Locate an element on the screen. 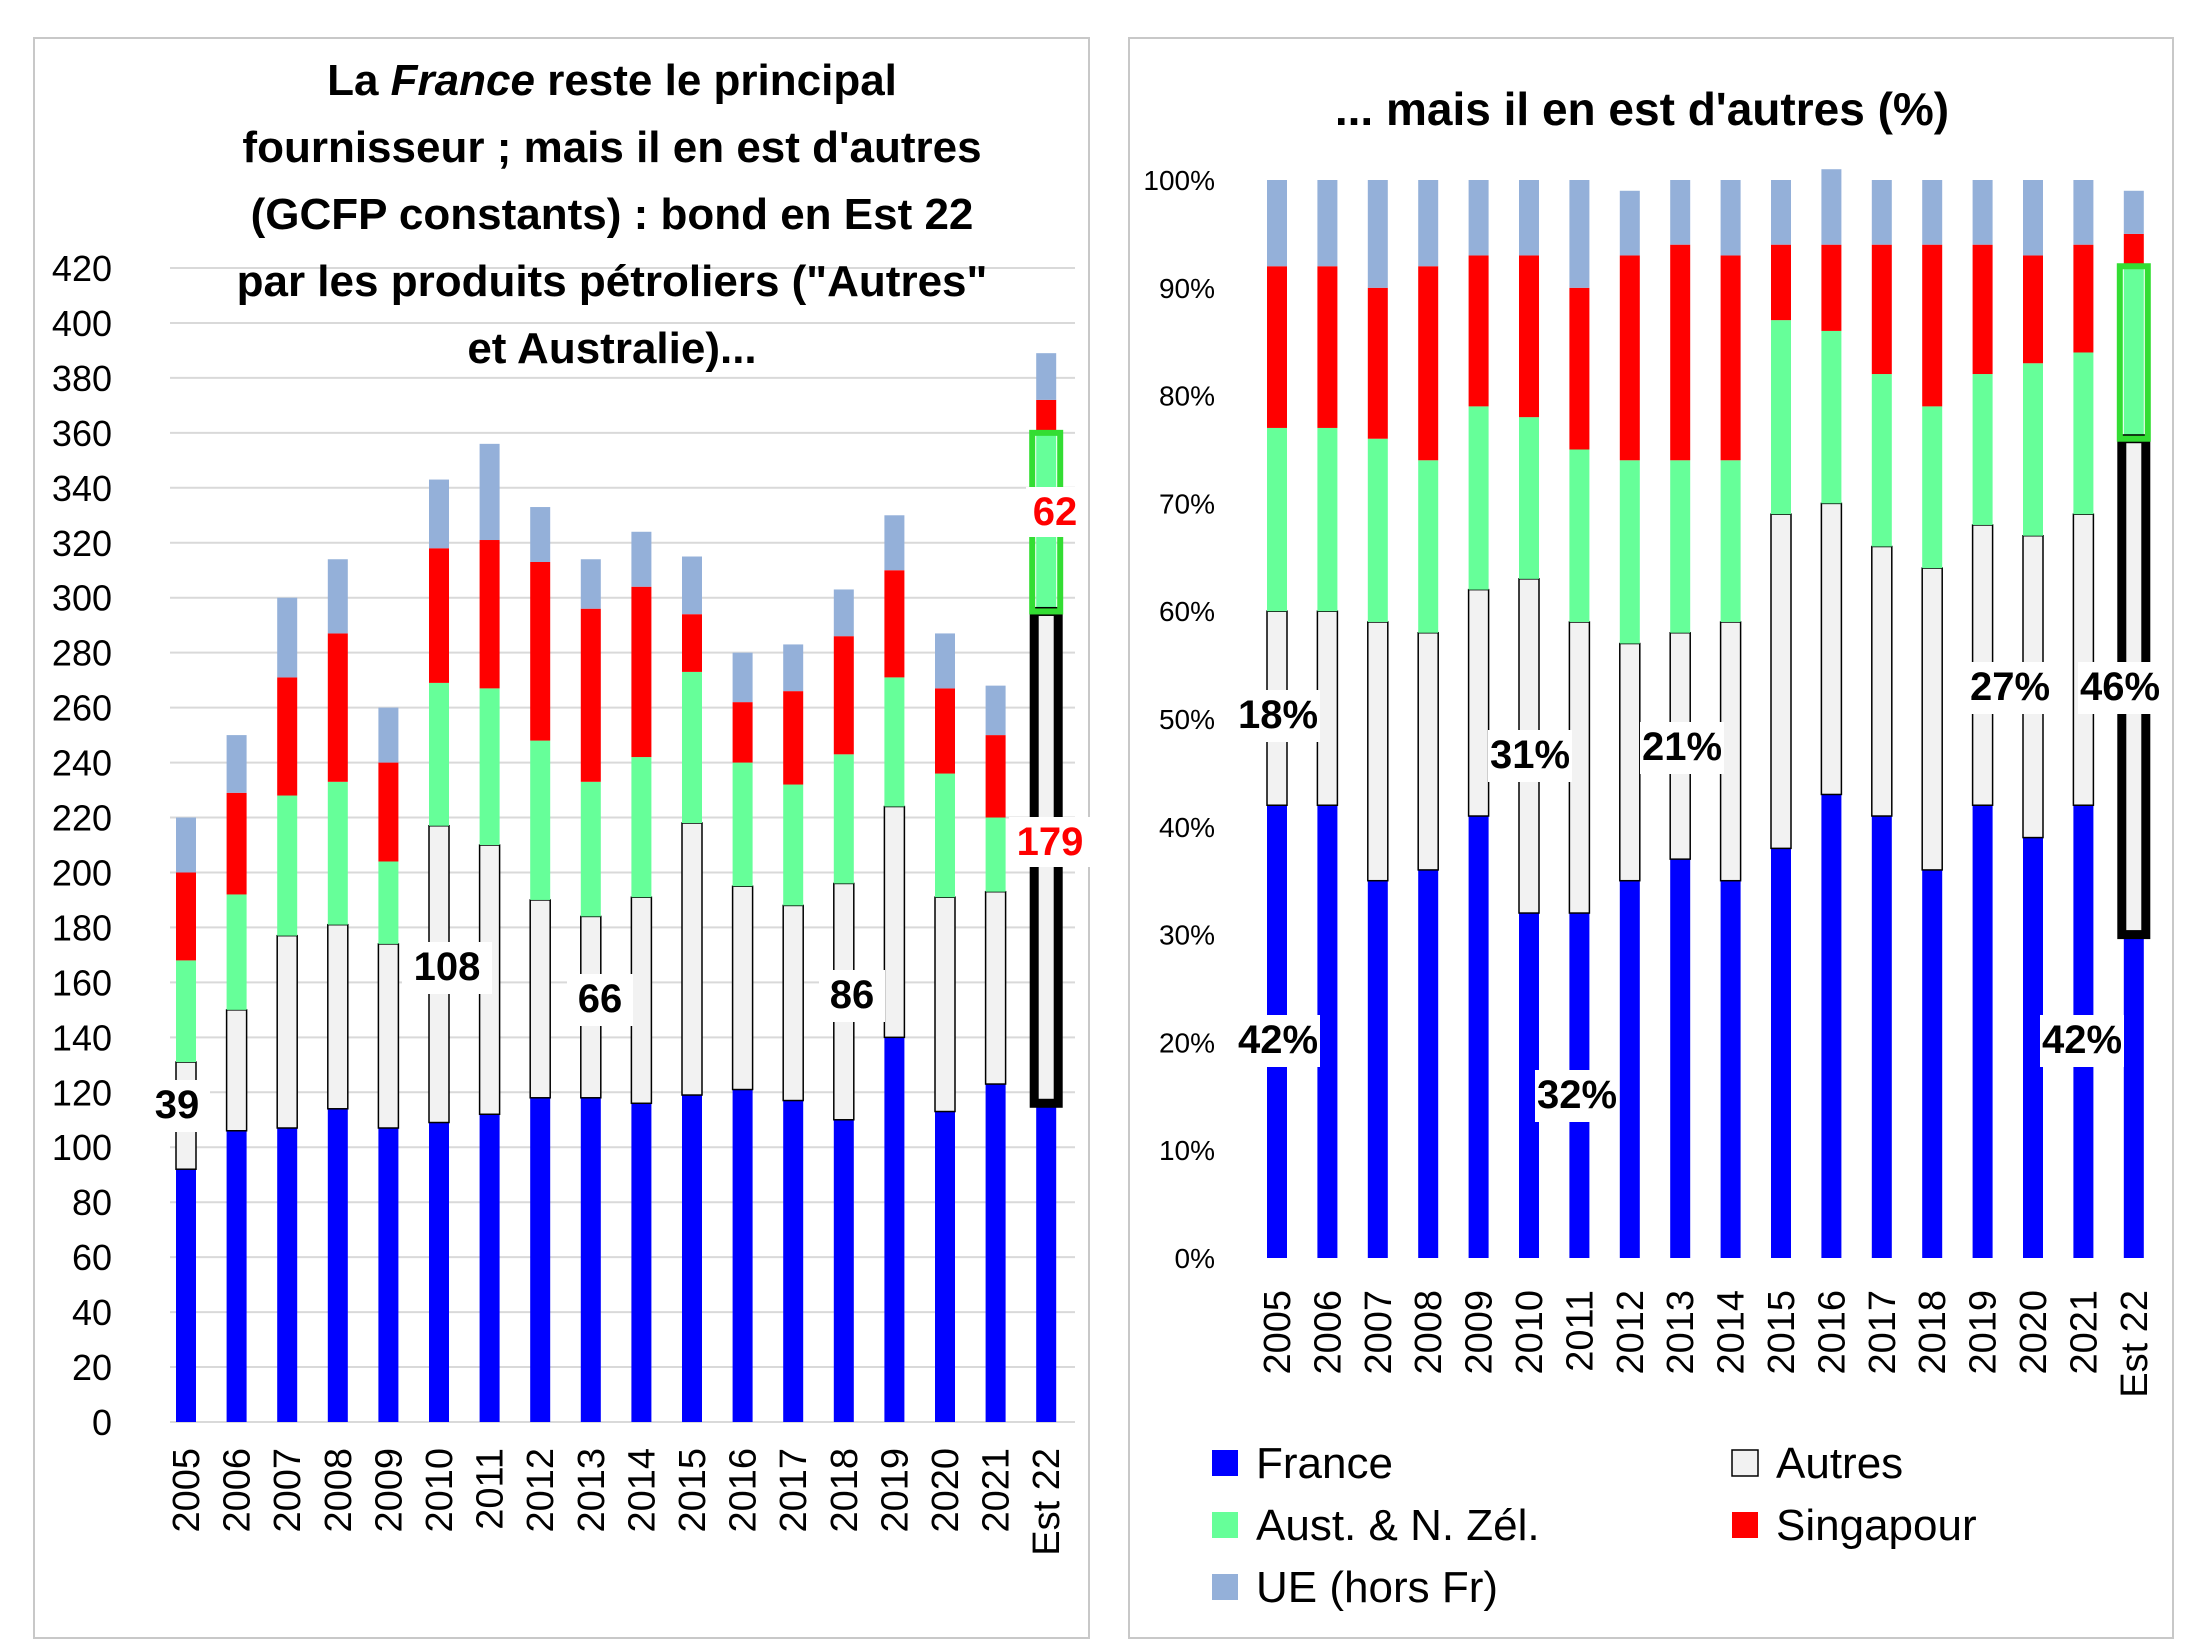 The height and width of the screenshot is (1652, 2200). left-bar-singapour-2013 is located at coordinates (590, 695).